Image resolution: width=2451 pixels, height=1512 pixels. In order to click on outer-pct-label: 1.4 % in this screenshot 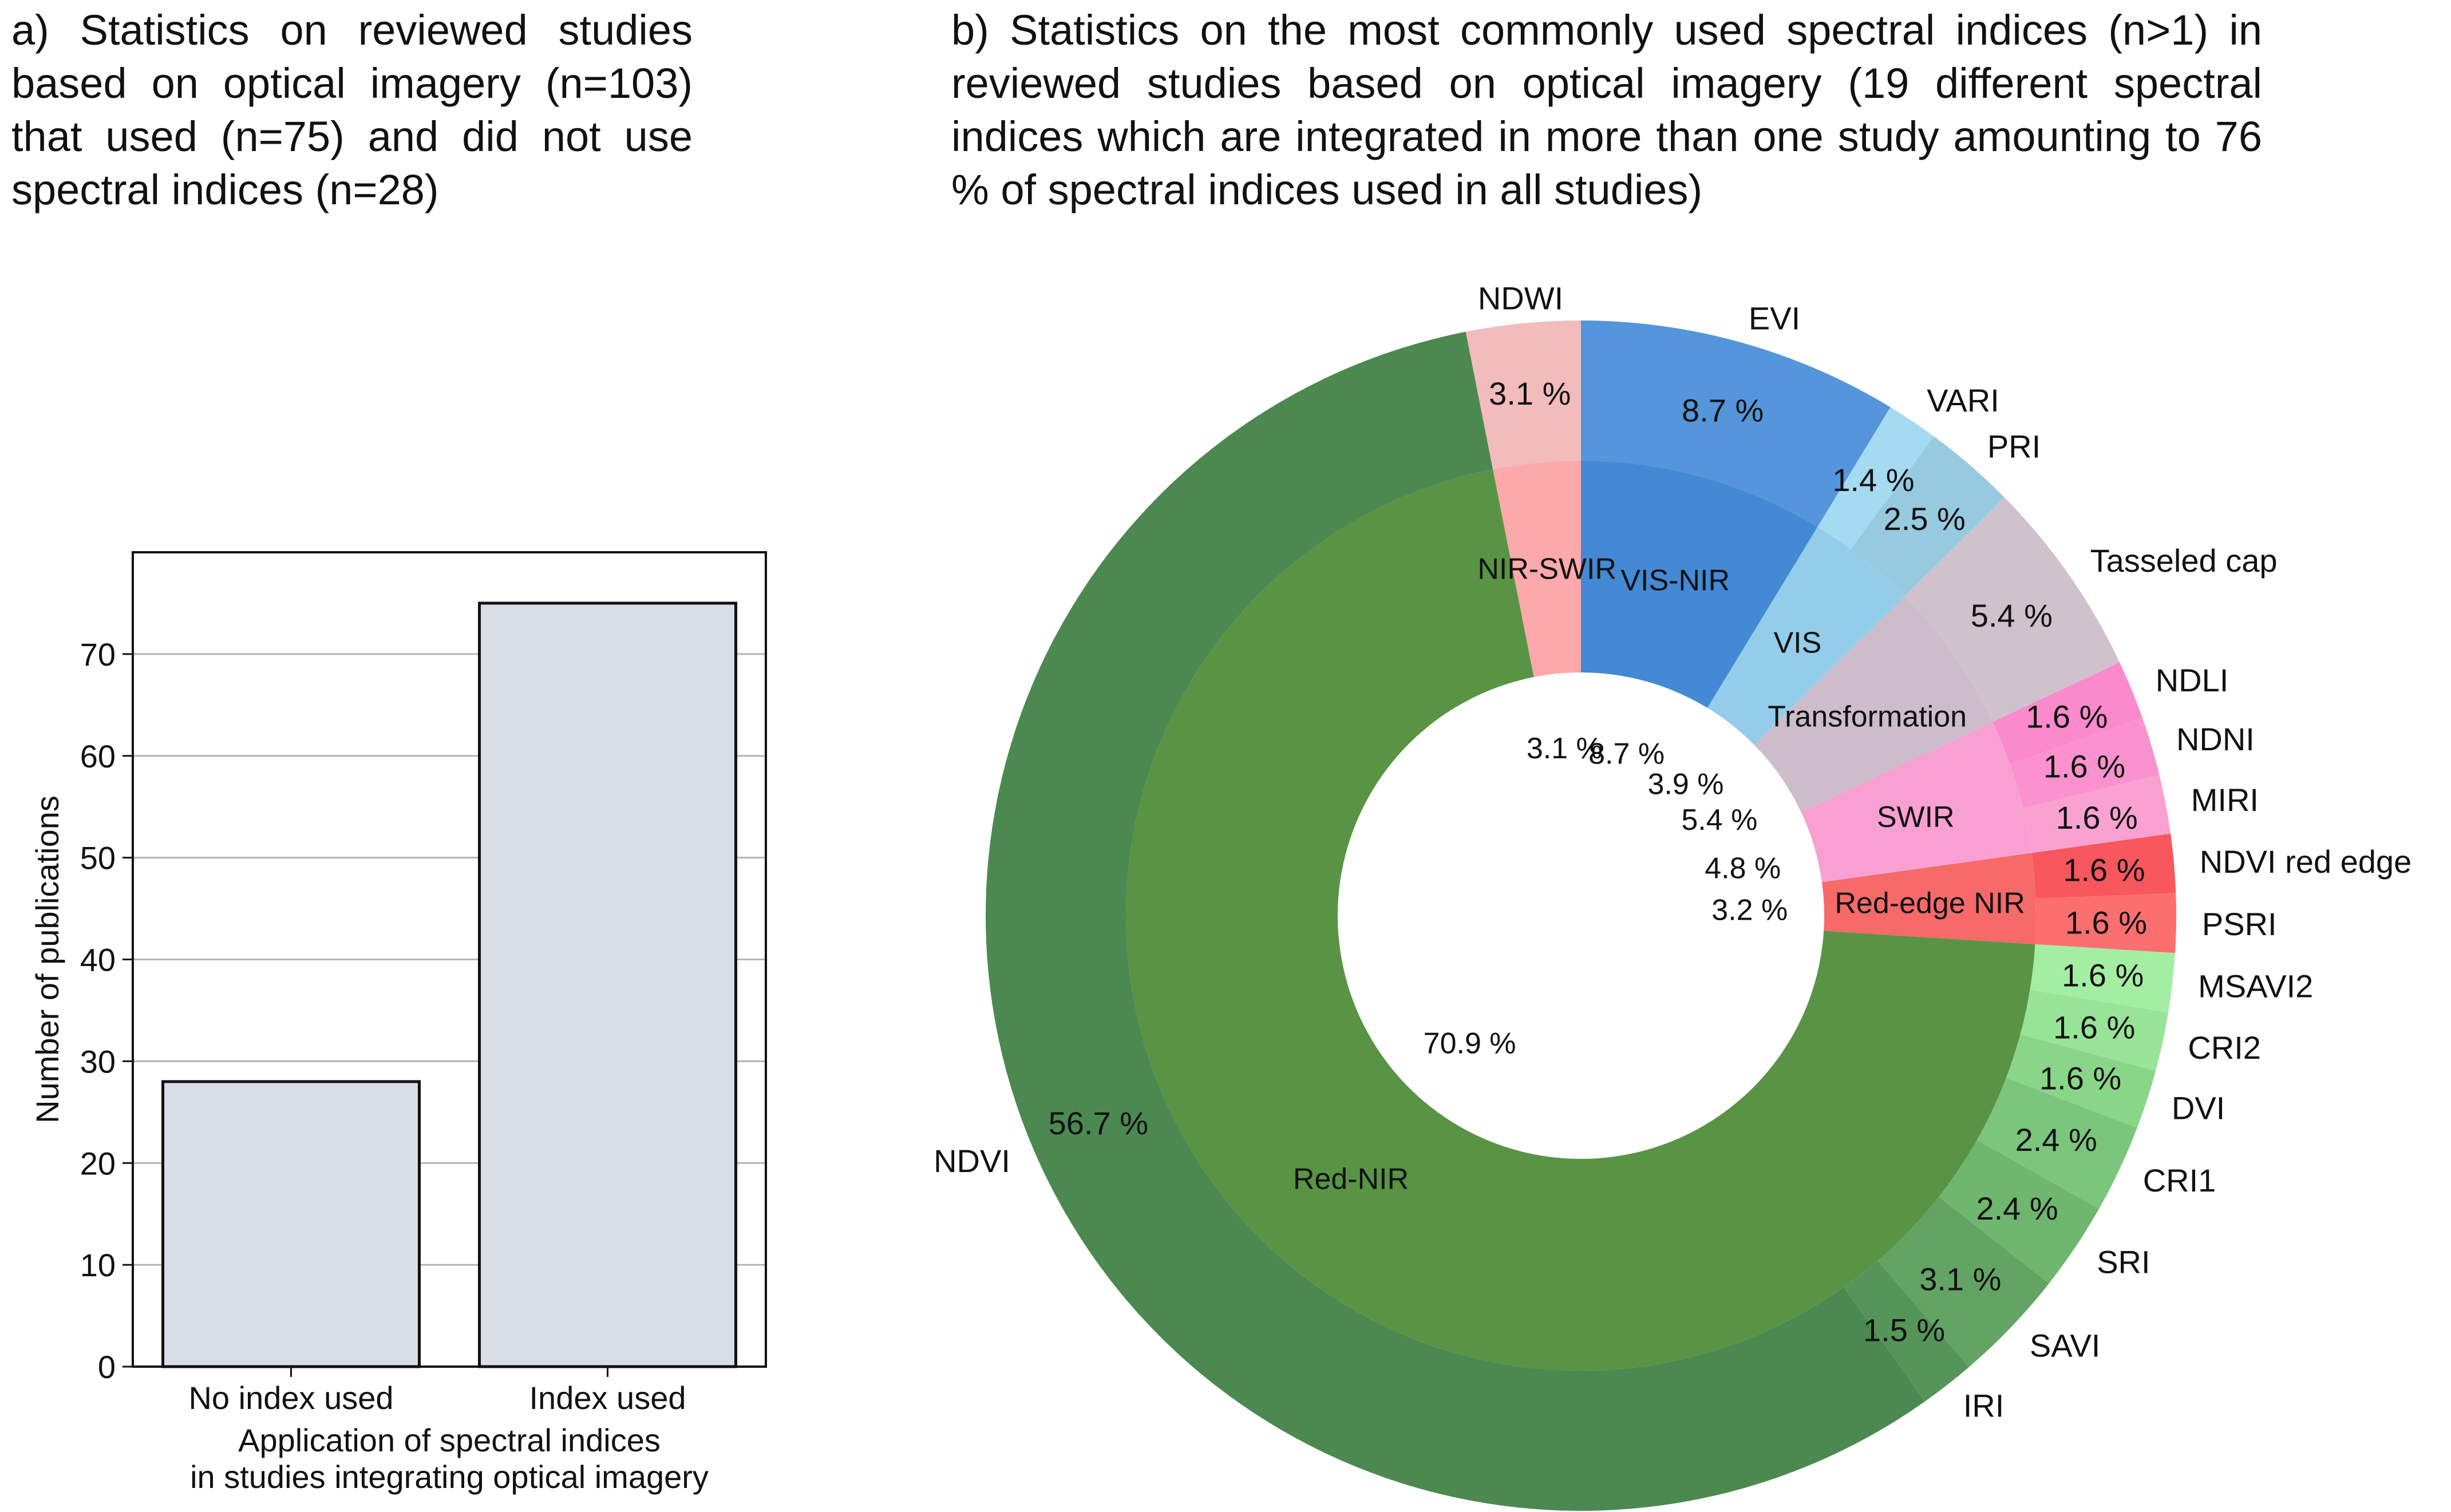, I will do `click(1873, 480)`.